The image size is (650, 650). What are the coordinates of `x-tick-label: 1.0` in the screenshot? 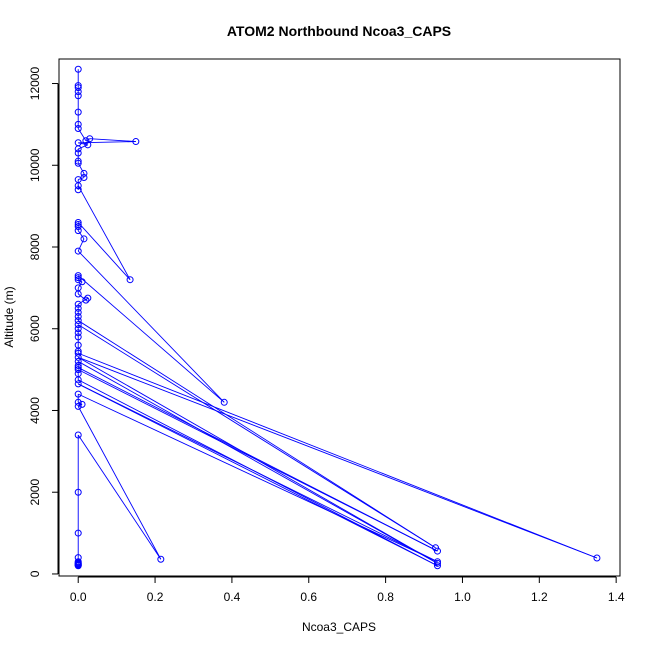 It's located at (462, 597).